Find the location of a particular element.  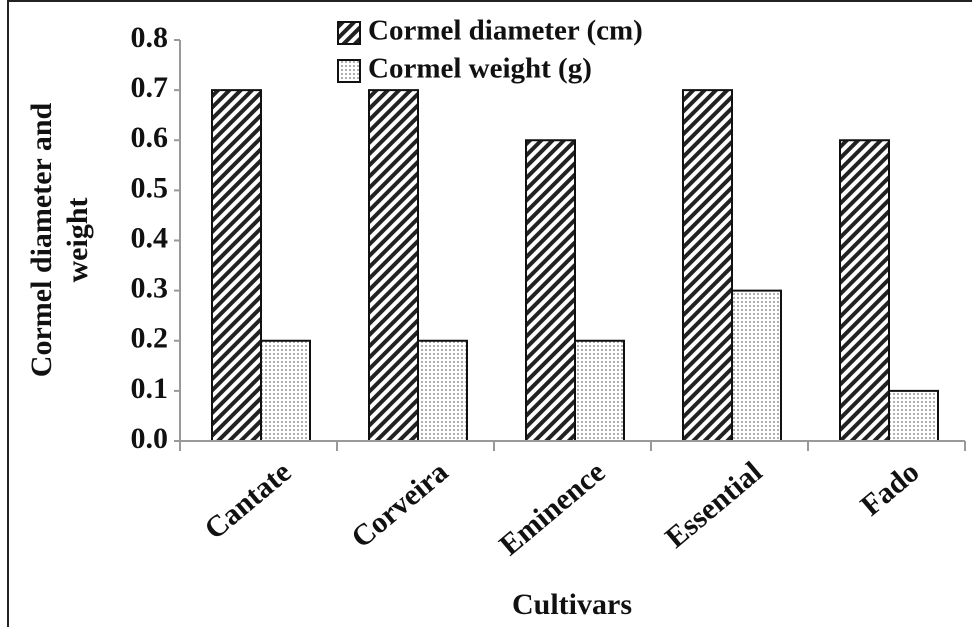

y-tick-label: 0.7 is located at coordinates (150, 87).